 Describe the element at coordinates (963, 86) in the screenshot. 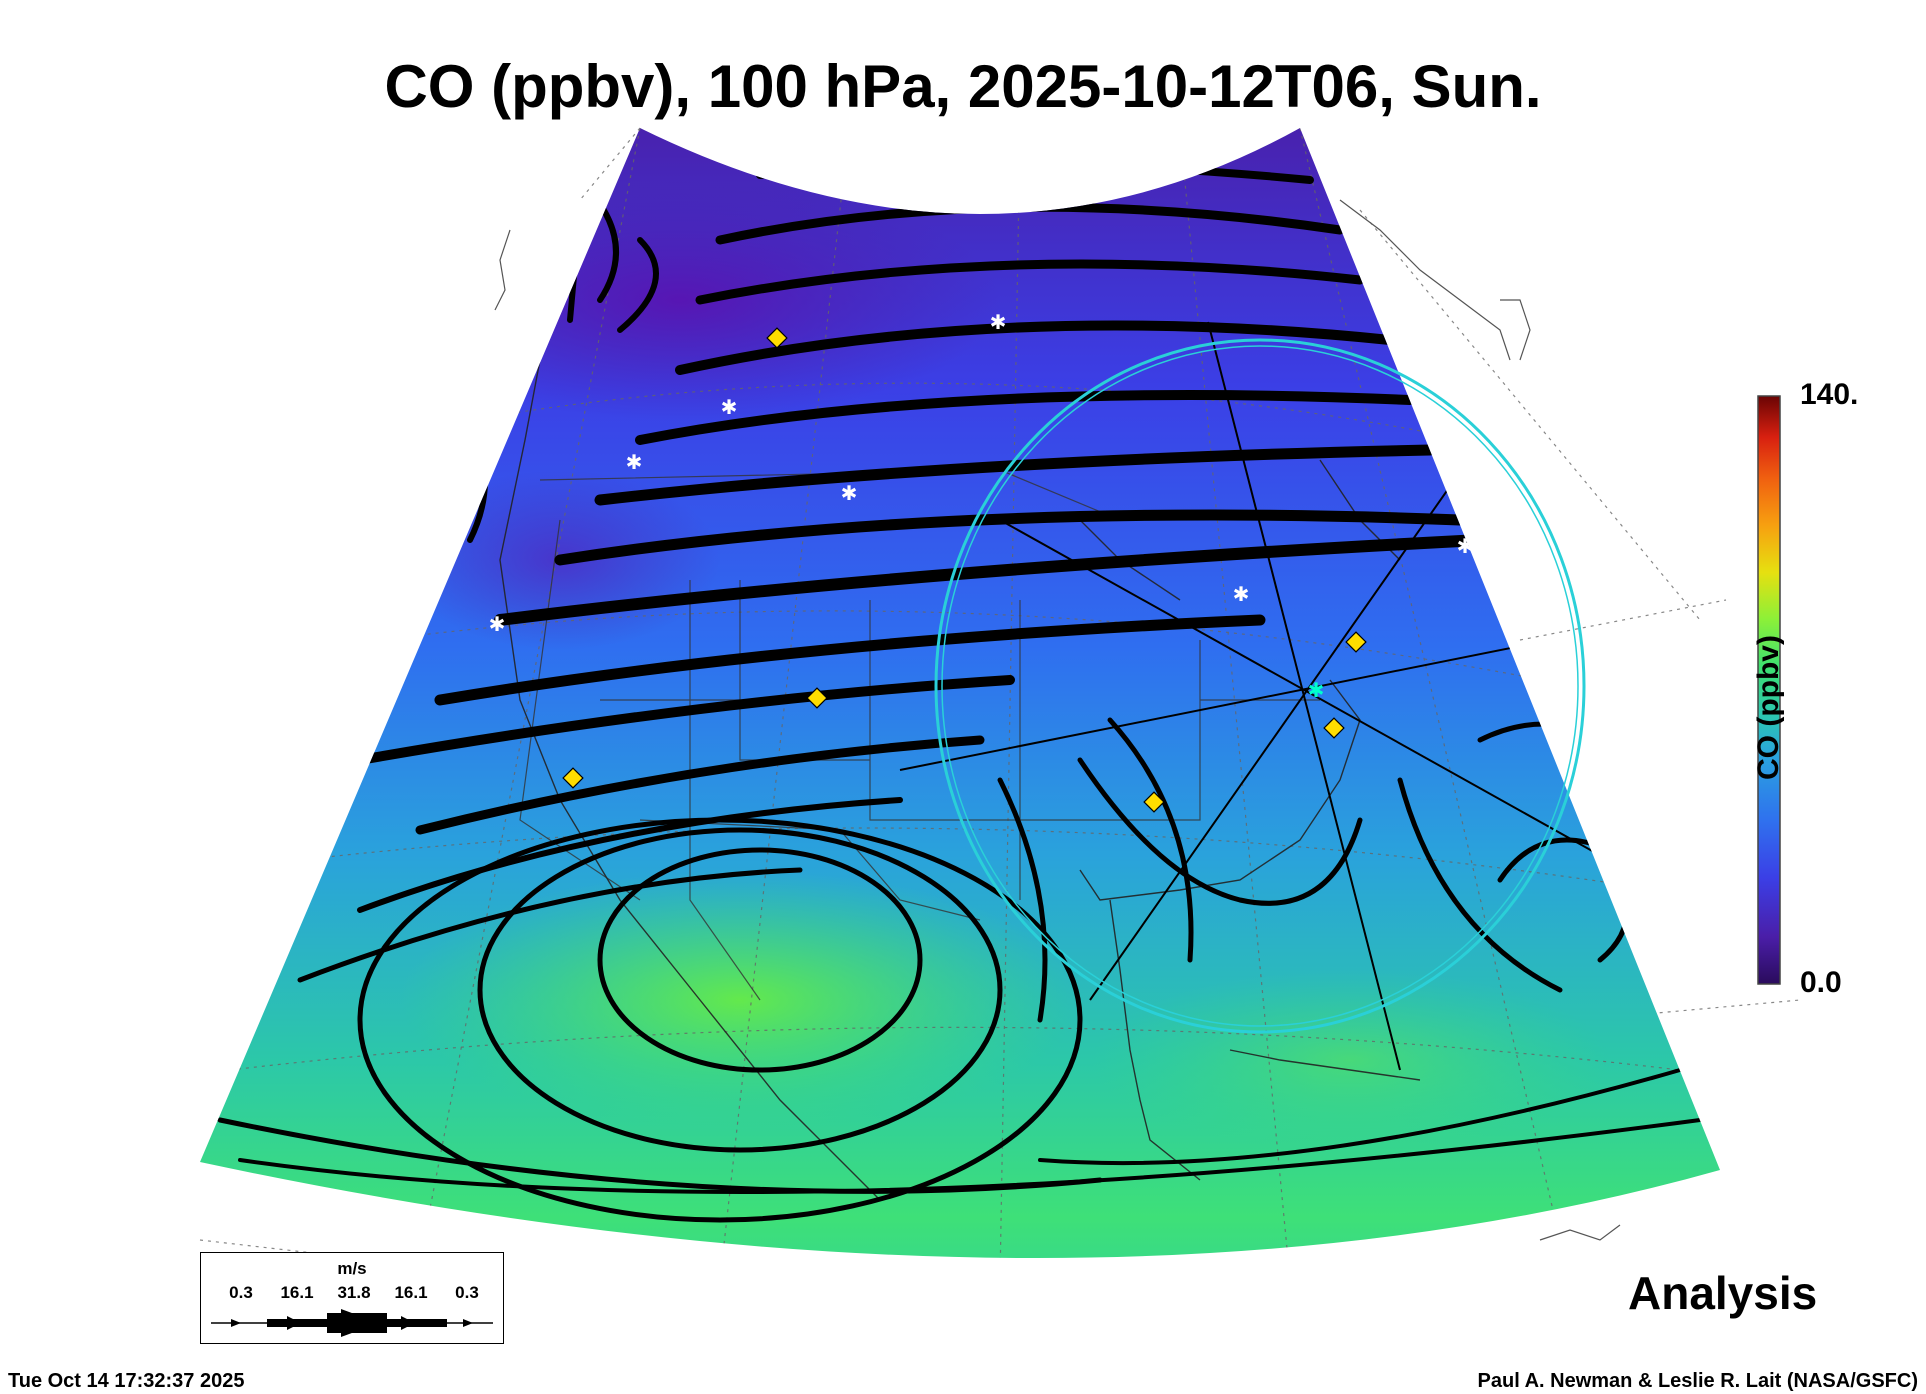

I see `map-title: CO (ppbv), 100 hPa, 2025-10-12T06, Sun.` at that location.